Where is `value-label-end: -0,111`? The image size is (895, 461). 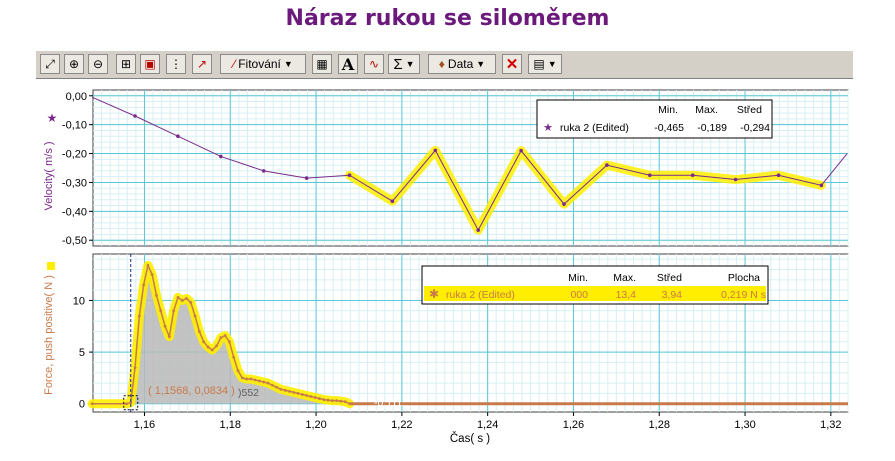
value-label-end: -0,111 is located at coordinates (388, 403).